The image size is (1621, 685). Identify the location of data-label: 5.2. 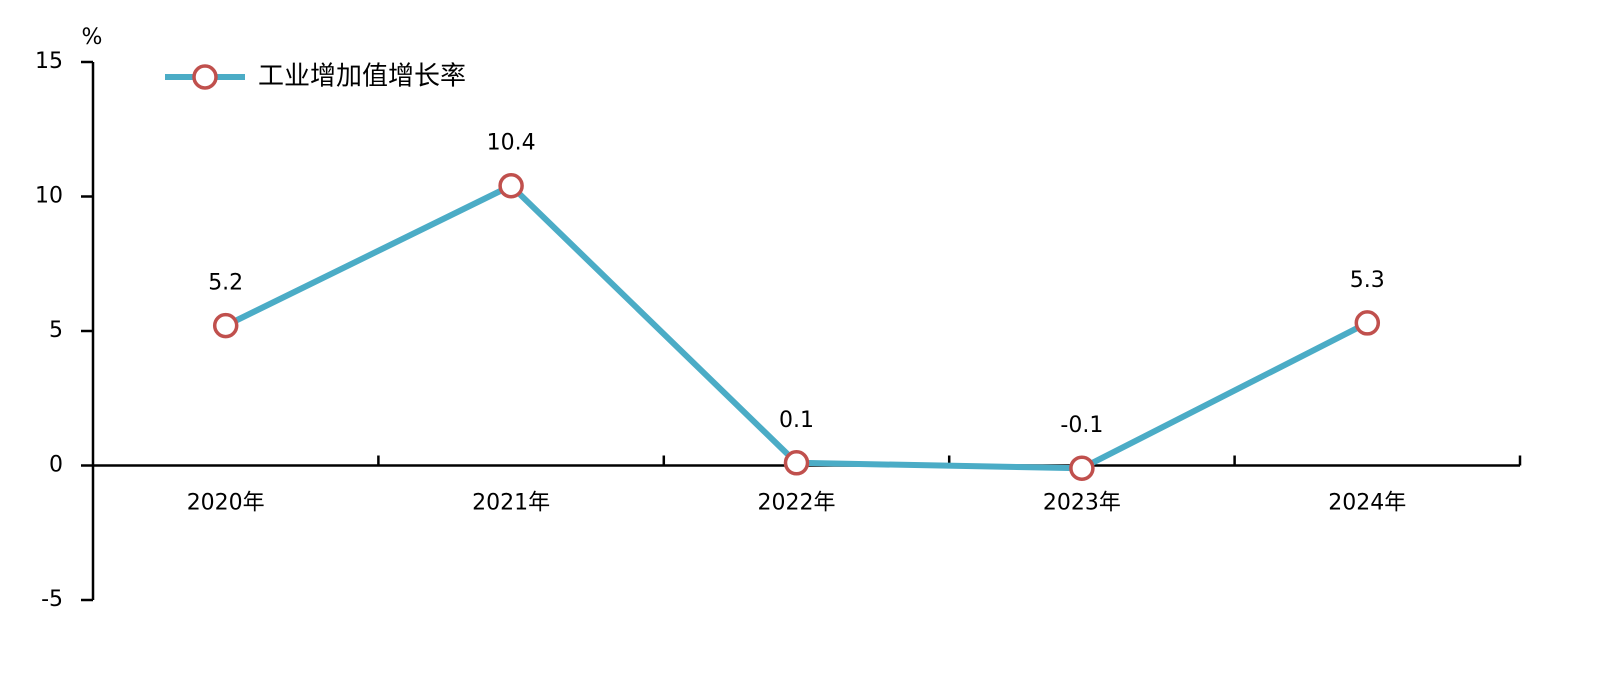
(225, 283).